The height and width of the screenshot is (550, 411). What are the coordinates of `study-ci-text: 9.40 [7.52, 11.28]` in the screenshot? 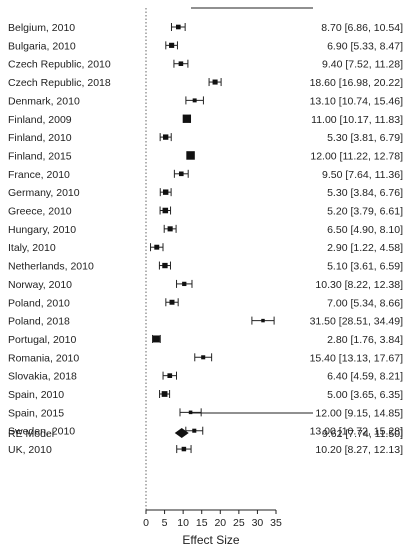 It's located at (362, 65).